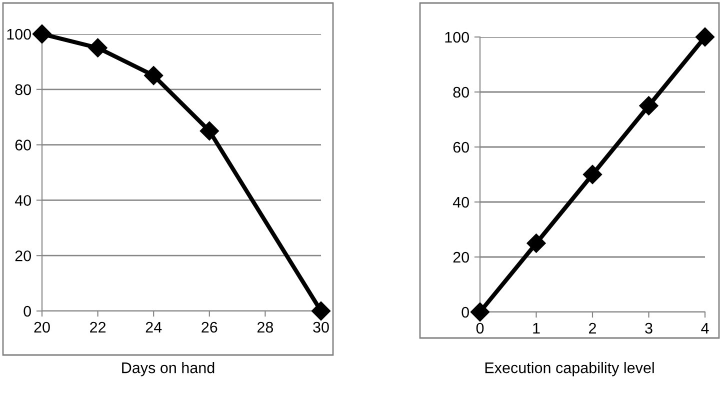 Image resolution: width=727 pixels, height=406 pixels. Describe the element at coordinates (480, 328) in the screenshot. I see `x-tick-label: 0` at that location.